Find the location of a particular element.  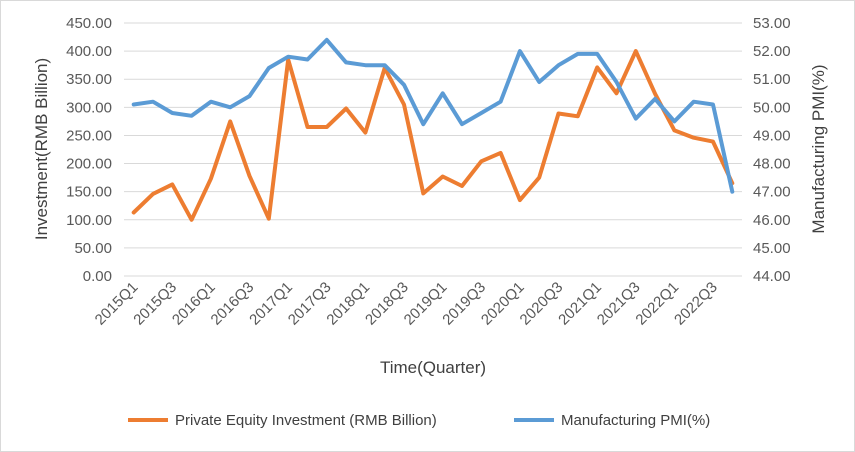

y-left-tick-label: 200.00 is located at coordinates (89, 164).